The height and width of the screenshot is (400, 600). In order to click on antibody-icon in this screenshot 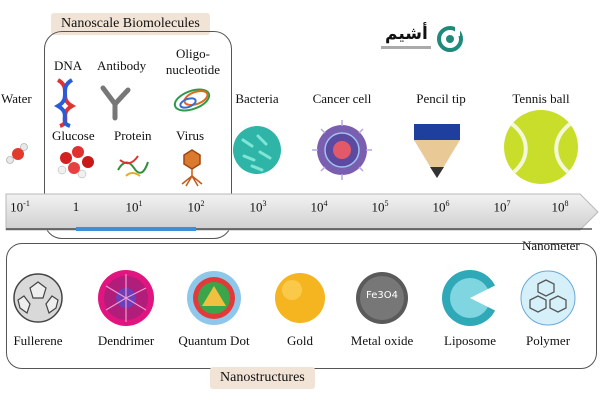, I will do `click(115, 103)`.